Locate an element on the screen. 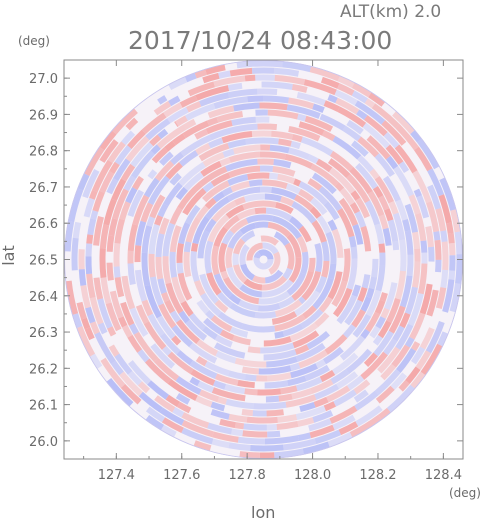 This screenshot has height=522, width=491. y-tick-label: 26.8 is located at coordinates (43, 152).